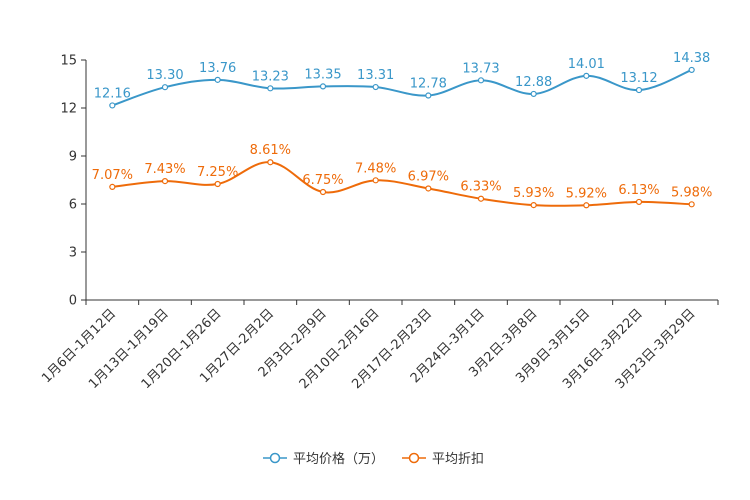  Describe the element at coordinates (322, 74) in the screenshot. I see `series-1-data-label: 13.35` at that location.